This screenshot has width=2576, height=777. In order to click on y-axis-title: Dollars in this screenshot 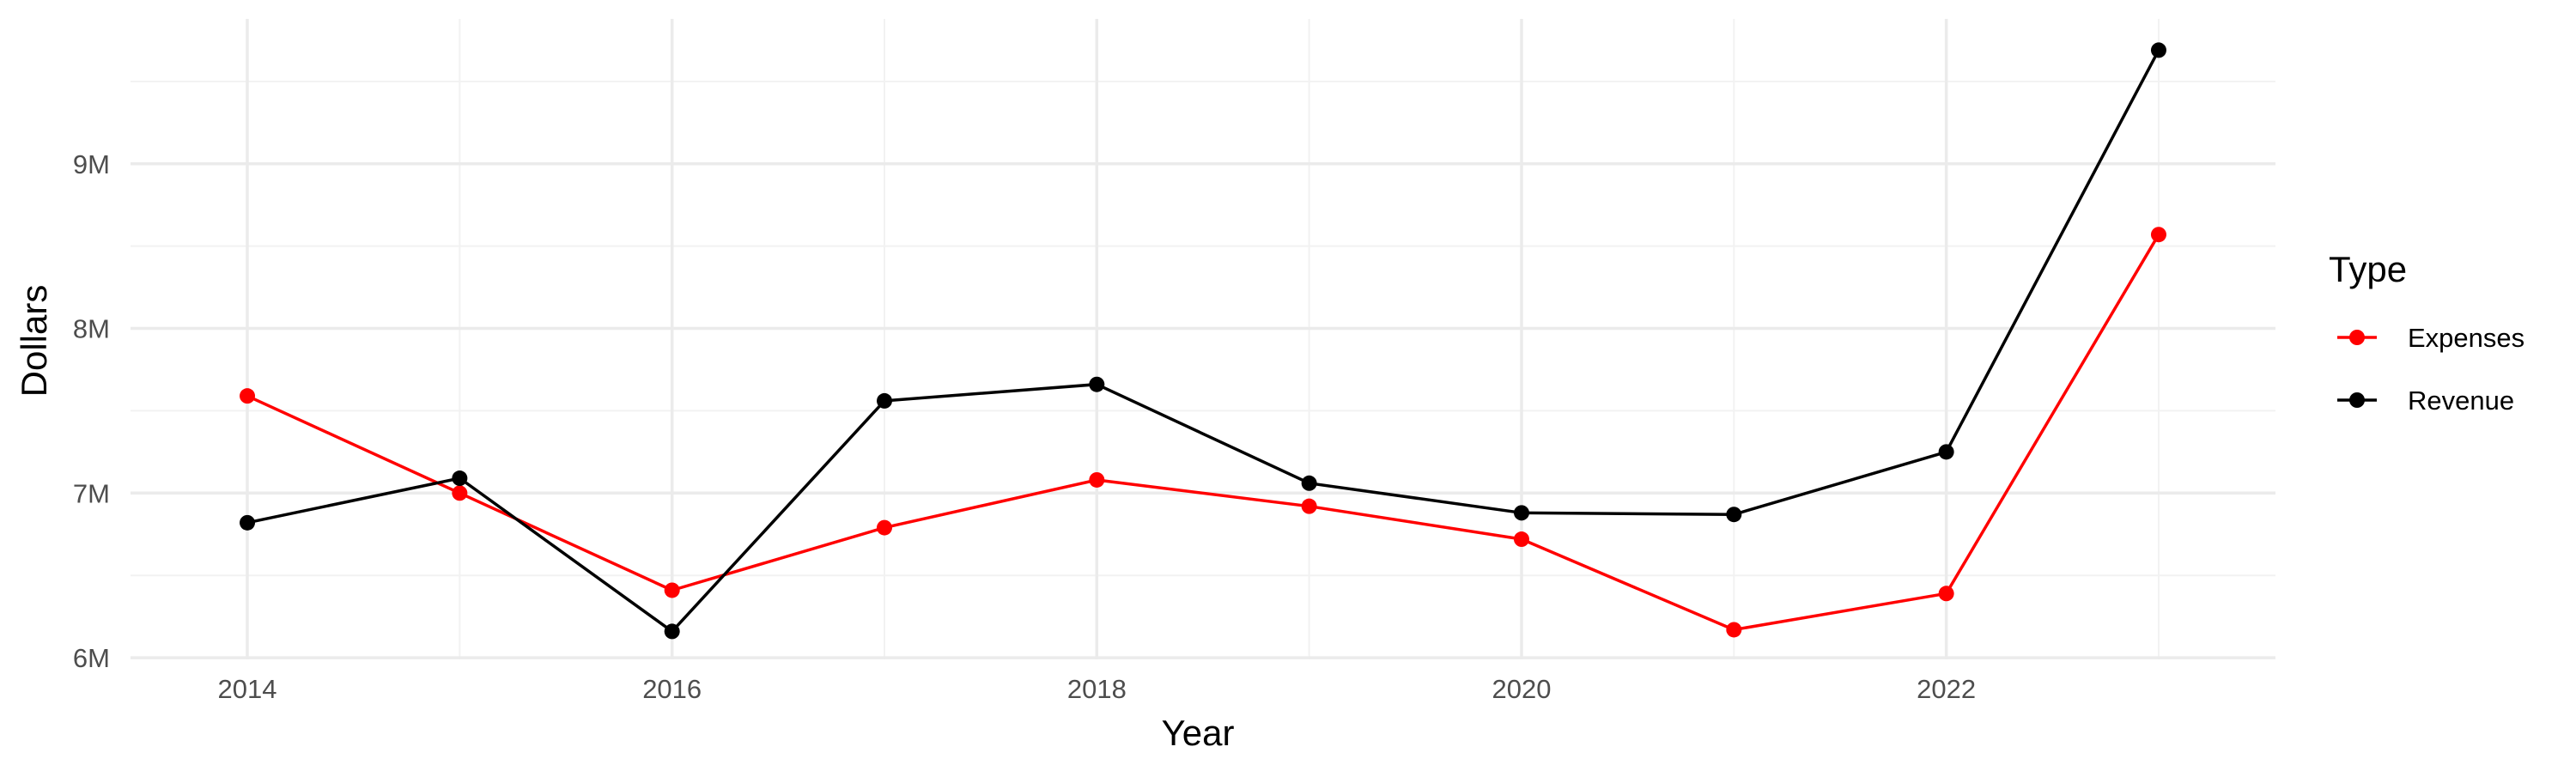, I will do `click(34, 341)`.